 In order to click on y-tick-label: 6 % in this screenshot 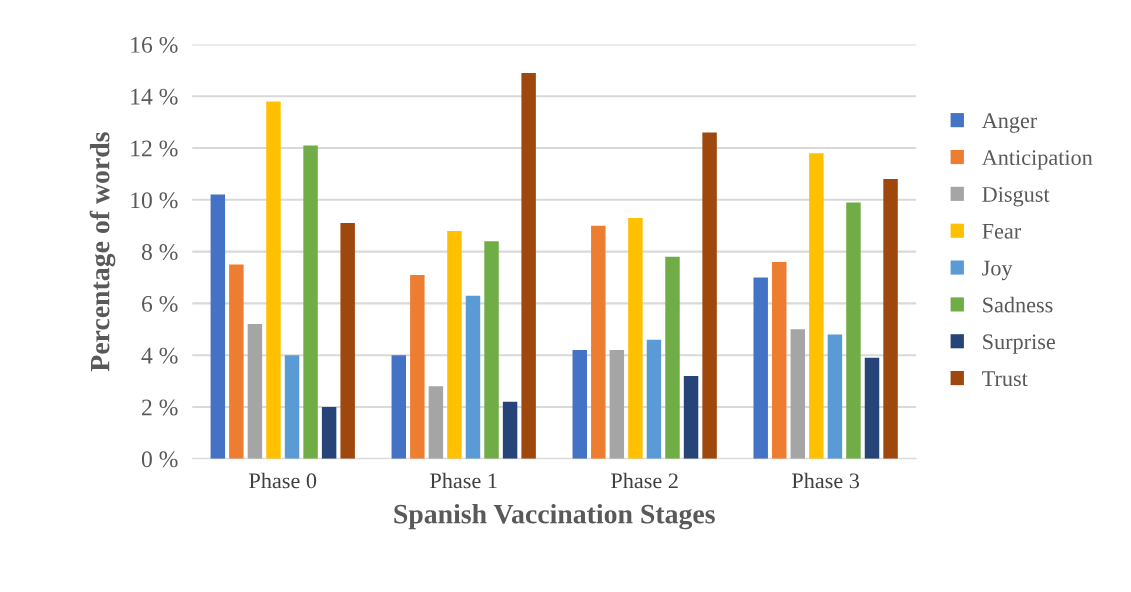, I will do `click(160, 303)`.